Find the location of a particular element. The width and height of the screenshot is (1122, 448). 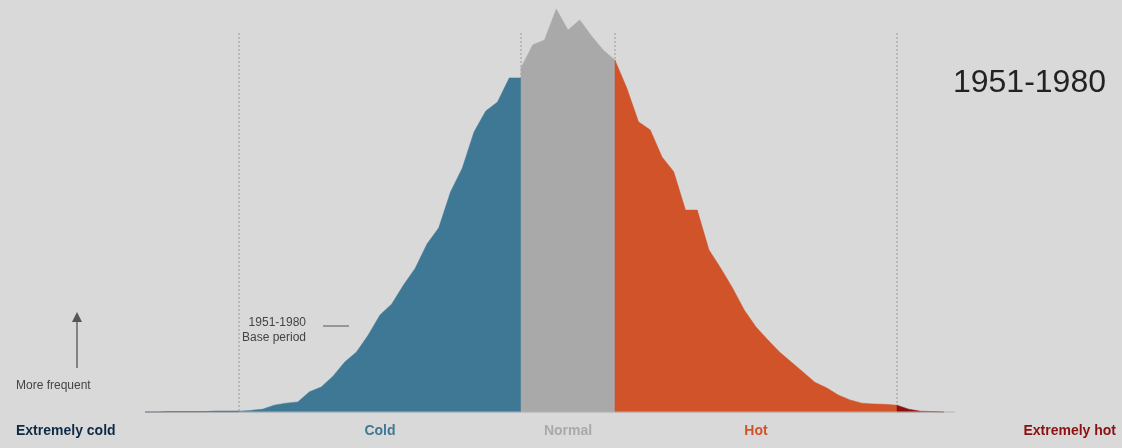

text: Extremely cold is located at coordinates (66, 430).